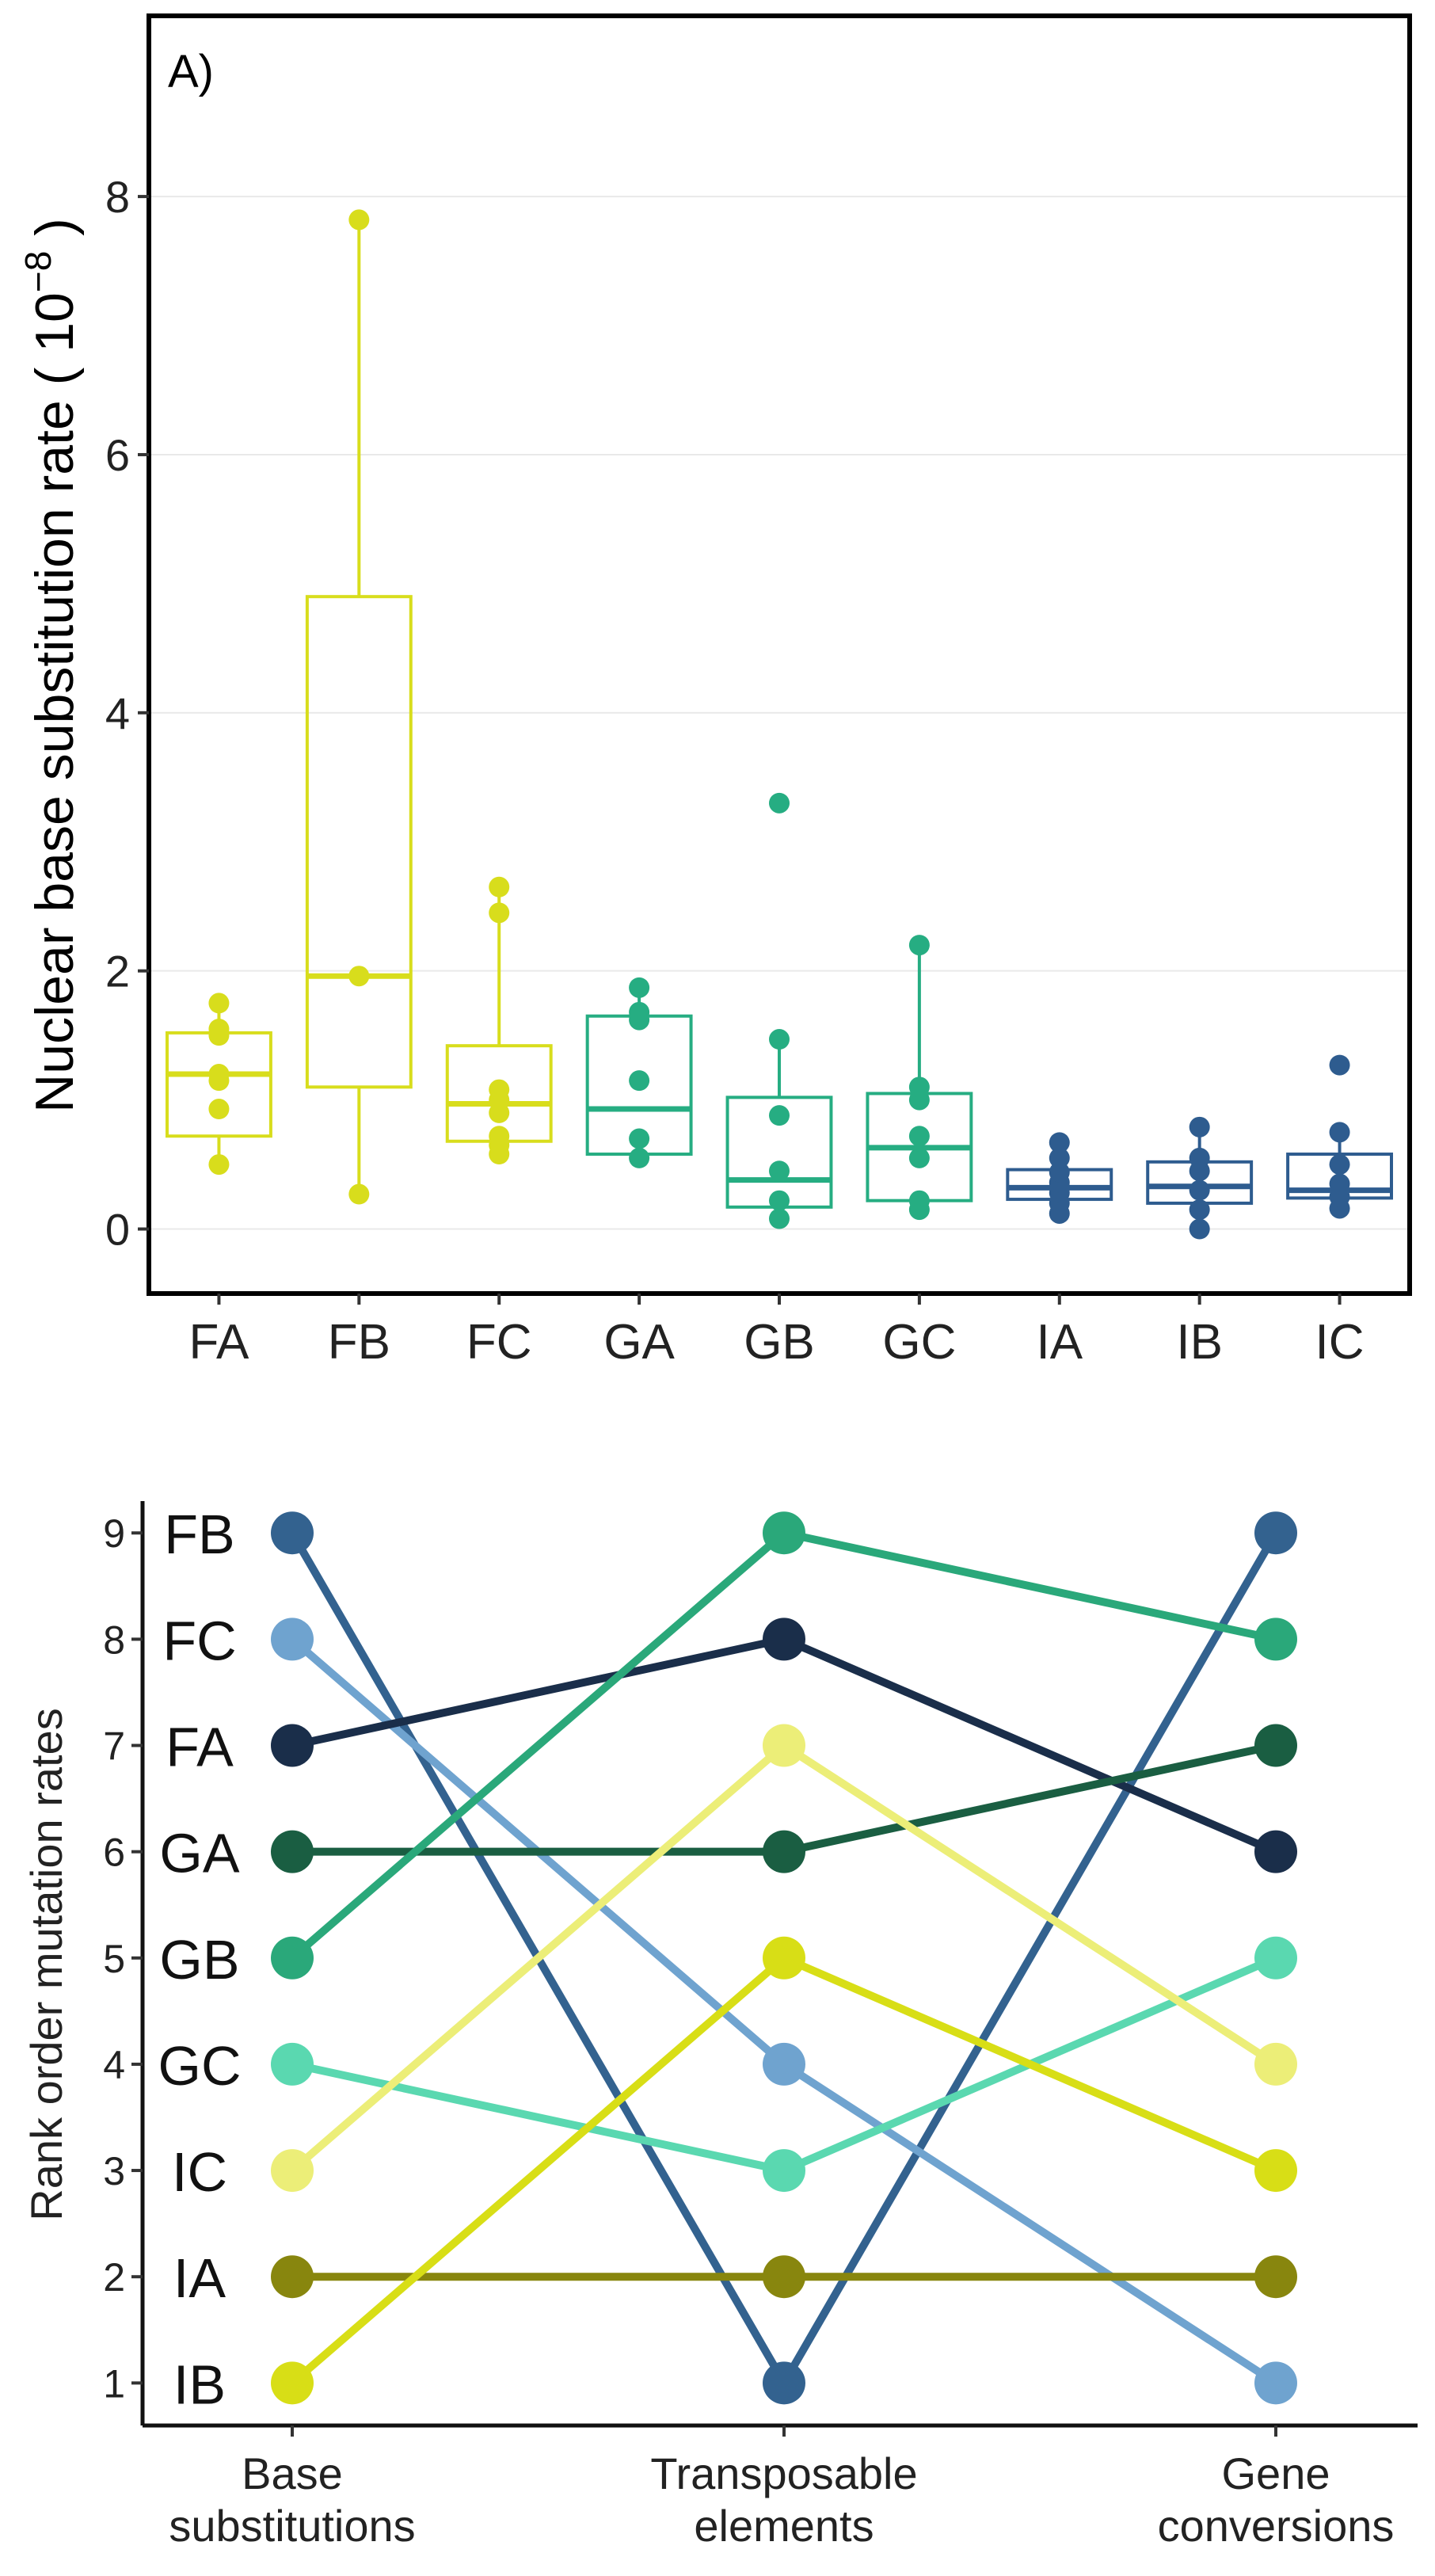 The height and width of the screenshot is (2576, 1435). Describe the element at coordinates (1340, 1137) in the screenshot. I see `boxplot-ic` at that location.